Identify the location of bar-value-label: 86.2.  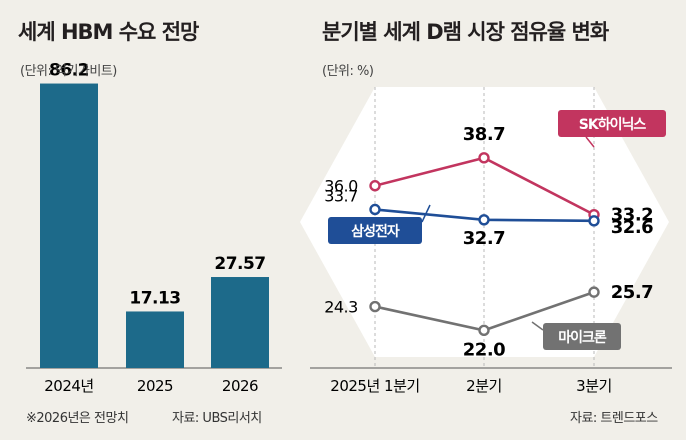
(69, 71).